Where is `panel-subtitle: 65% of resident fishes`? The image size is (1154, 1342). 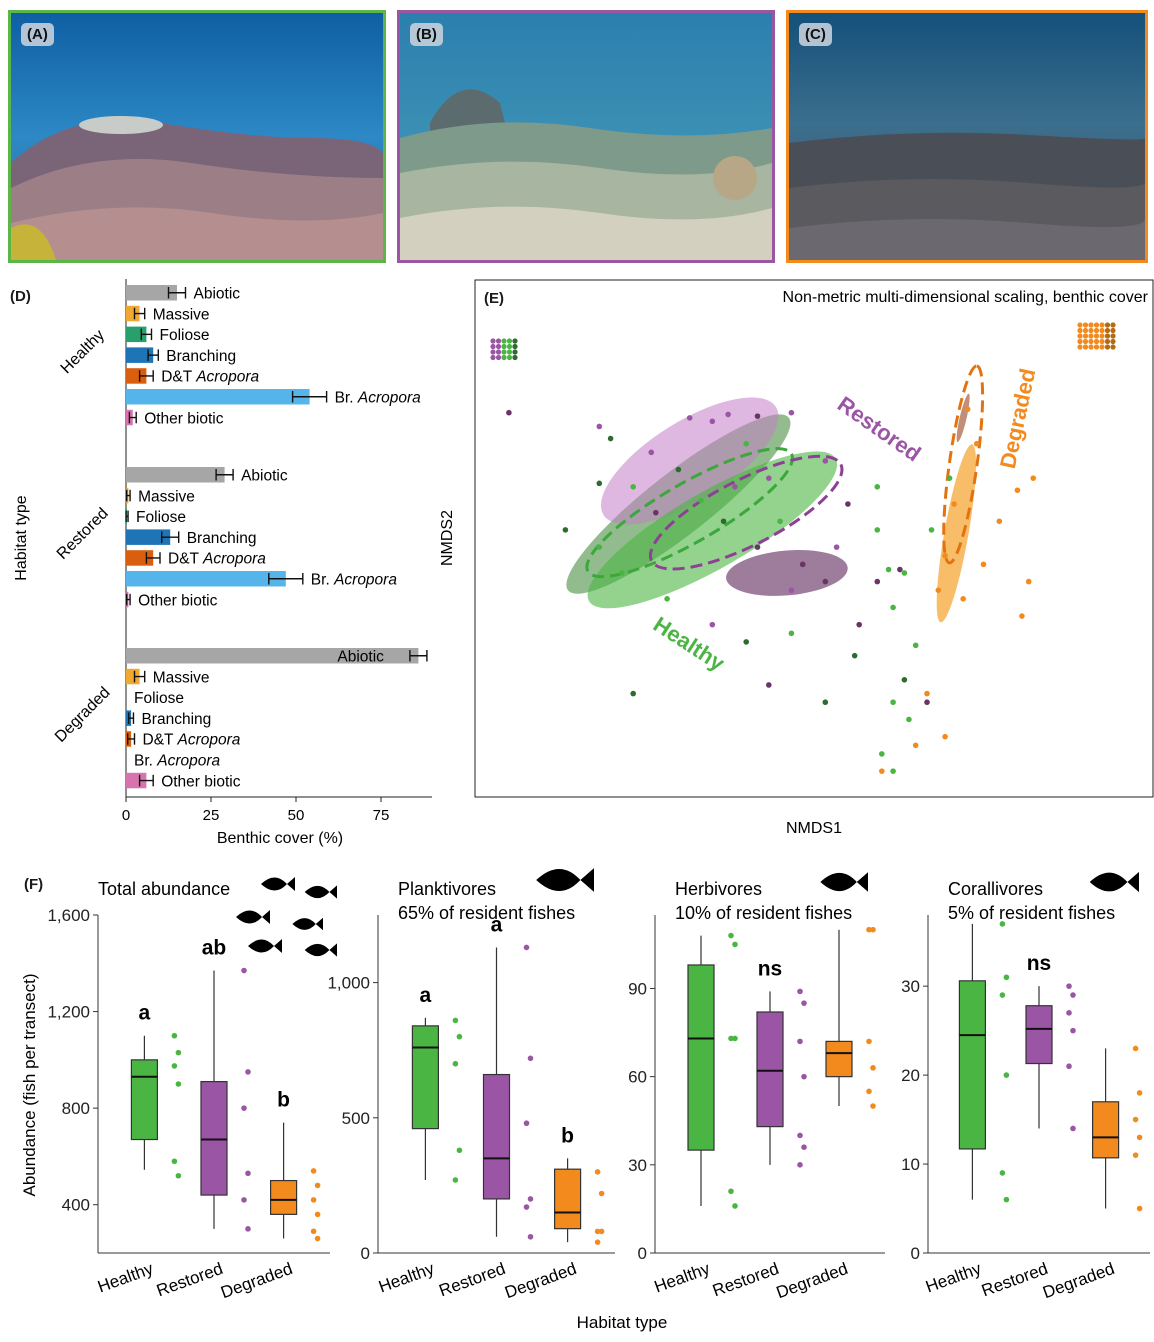 panel-subtitle: 65% of resident fishes is located at coordinates (486, 913).